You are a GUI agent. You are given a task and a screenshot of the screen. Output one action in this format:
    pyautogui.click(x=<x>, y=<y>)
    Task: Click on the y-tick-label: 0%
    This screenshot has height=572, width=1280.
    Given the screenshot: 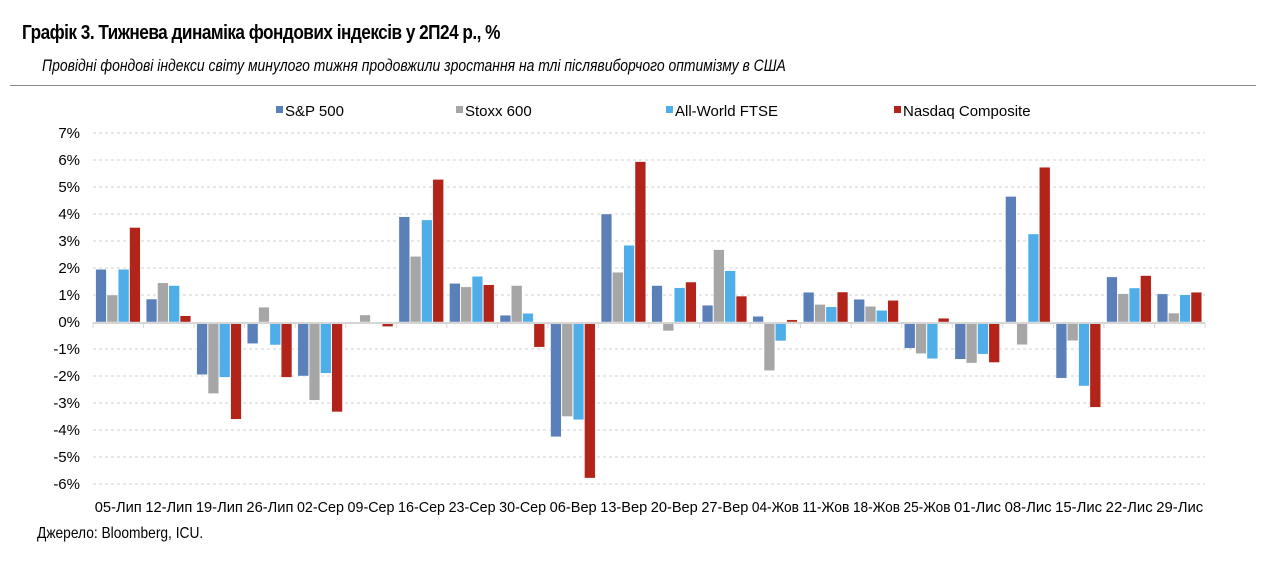 What is the action you would take?
    pyautogui.click(x=69, y=322)
    